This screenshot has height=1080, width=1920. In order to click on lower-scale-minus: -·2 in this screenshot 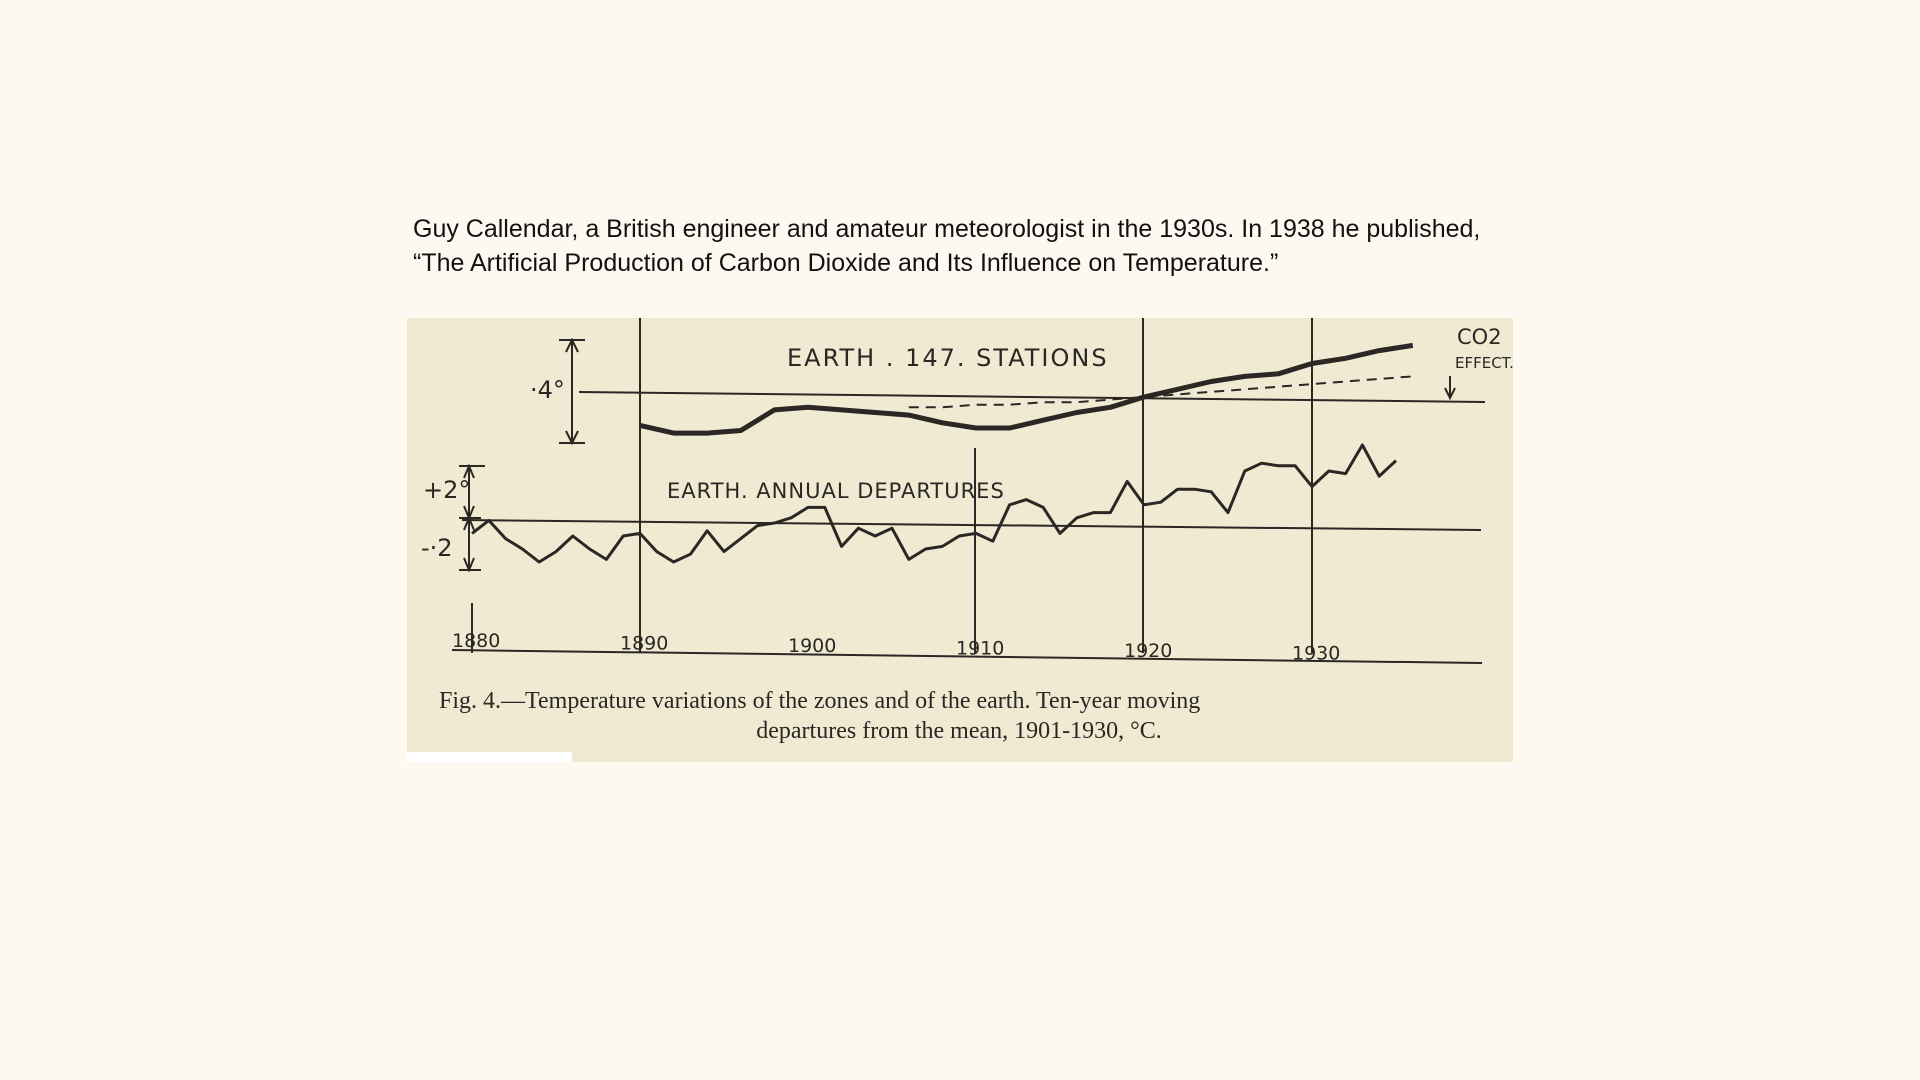, I will do `click(437, 548)`.